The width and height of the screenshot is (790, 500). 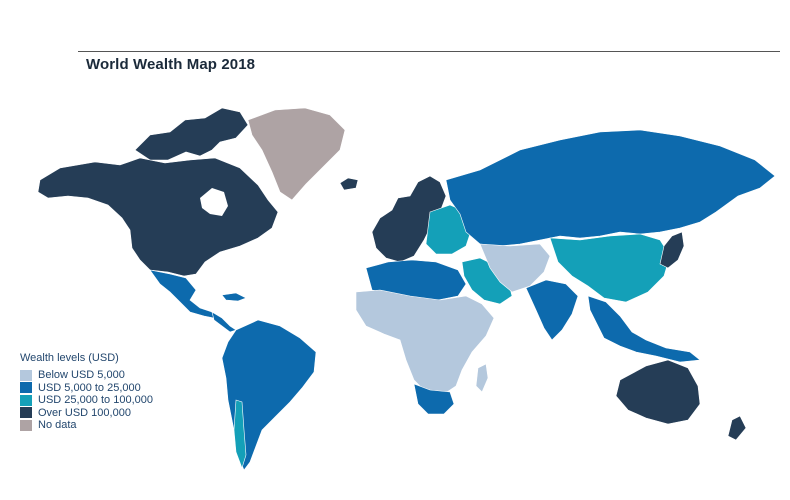 What do you see at coordinates (57, 425) in the screenshot?
I see `legend-label: No data` at bounding box center [57, 425].